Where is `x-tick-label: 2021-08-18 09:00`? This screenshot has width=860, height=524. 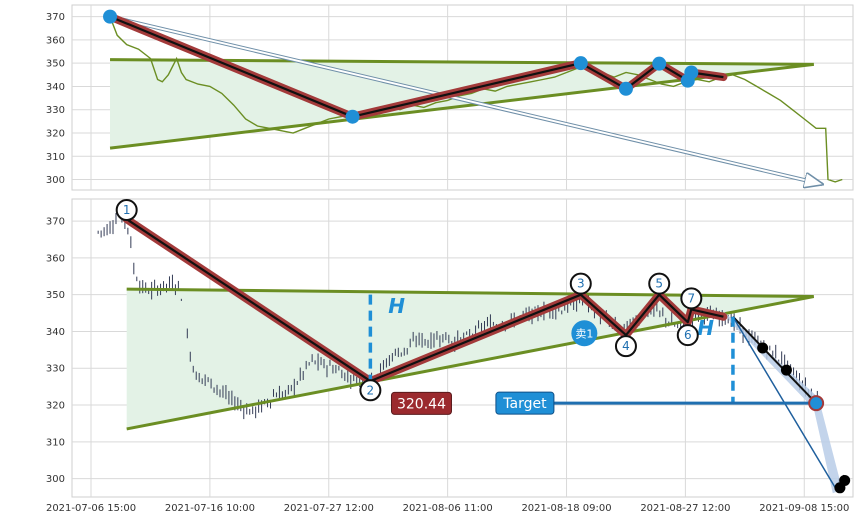
x-tick-label: 2021-08-18 09:00 is located at coordinates (566, 508).